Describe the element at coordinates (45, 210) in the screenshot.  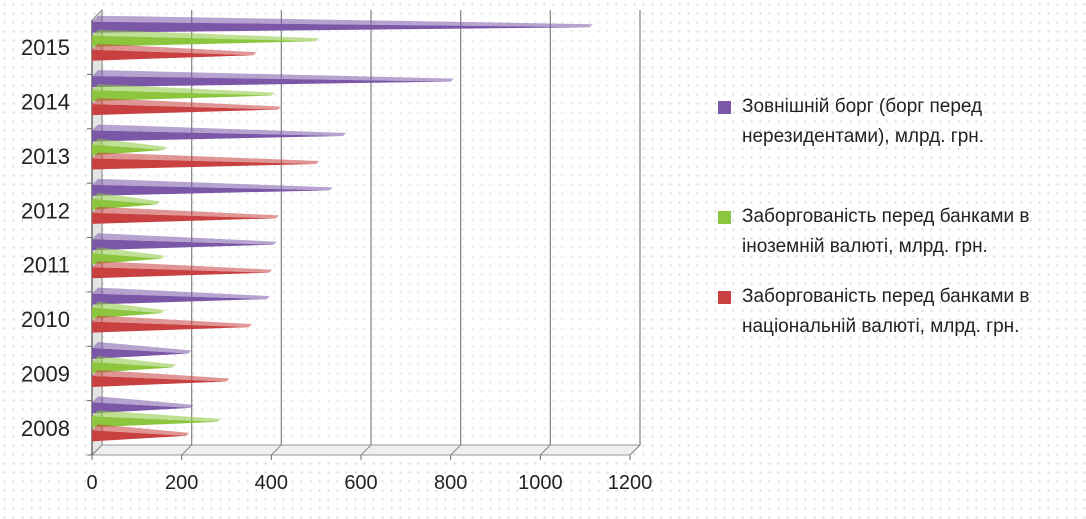
I see `y-tick-label: 2012` at that location.